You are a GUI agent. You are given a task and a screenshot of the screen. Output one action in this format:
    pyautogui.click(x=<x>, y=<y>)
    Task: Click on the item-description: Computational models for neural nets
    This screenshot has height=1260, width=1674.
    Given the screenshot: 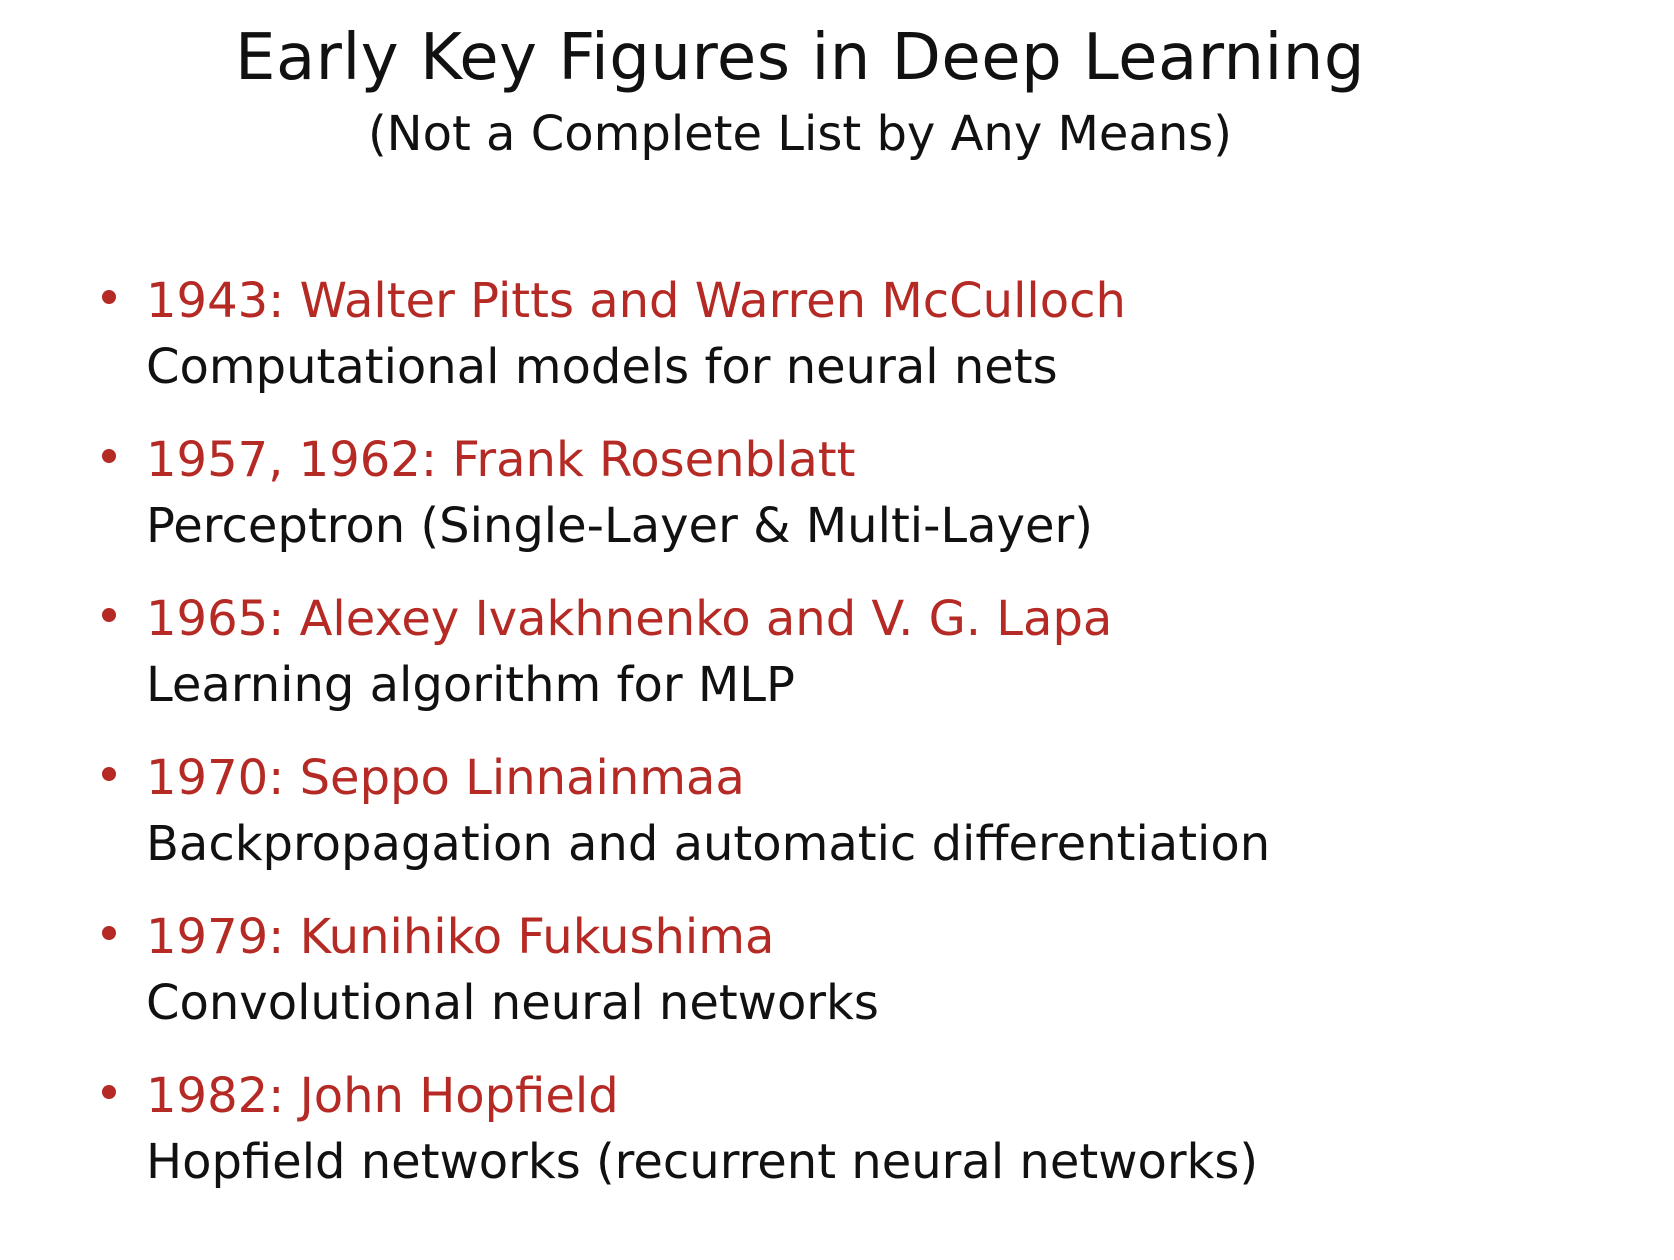 What is the action you would take?
    pyautogui.click(x=602, y=367)
    